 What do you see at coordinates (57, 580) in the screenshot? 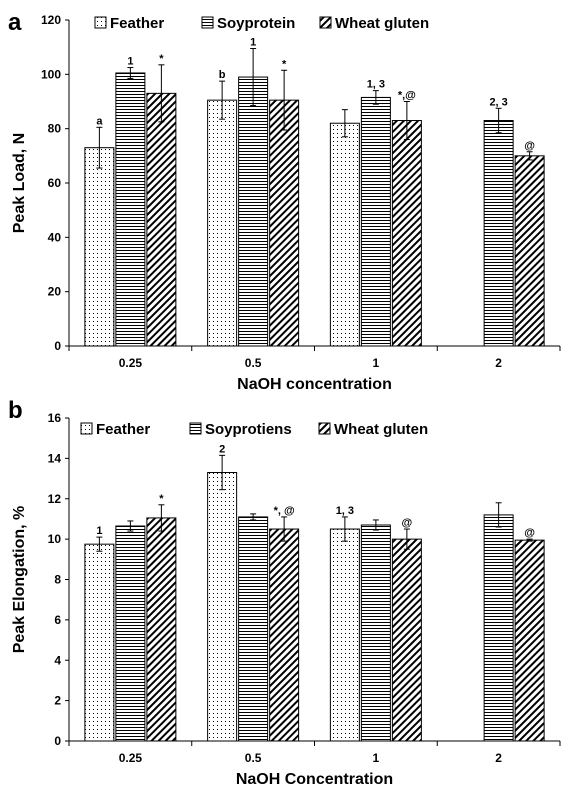
I see `y-tick-label: 8` at bounding box center [57, 580].